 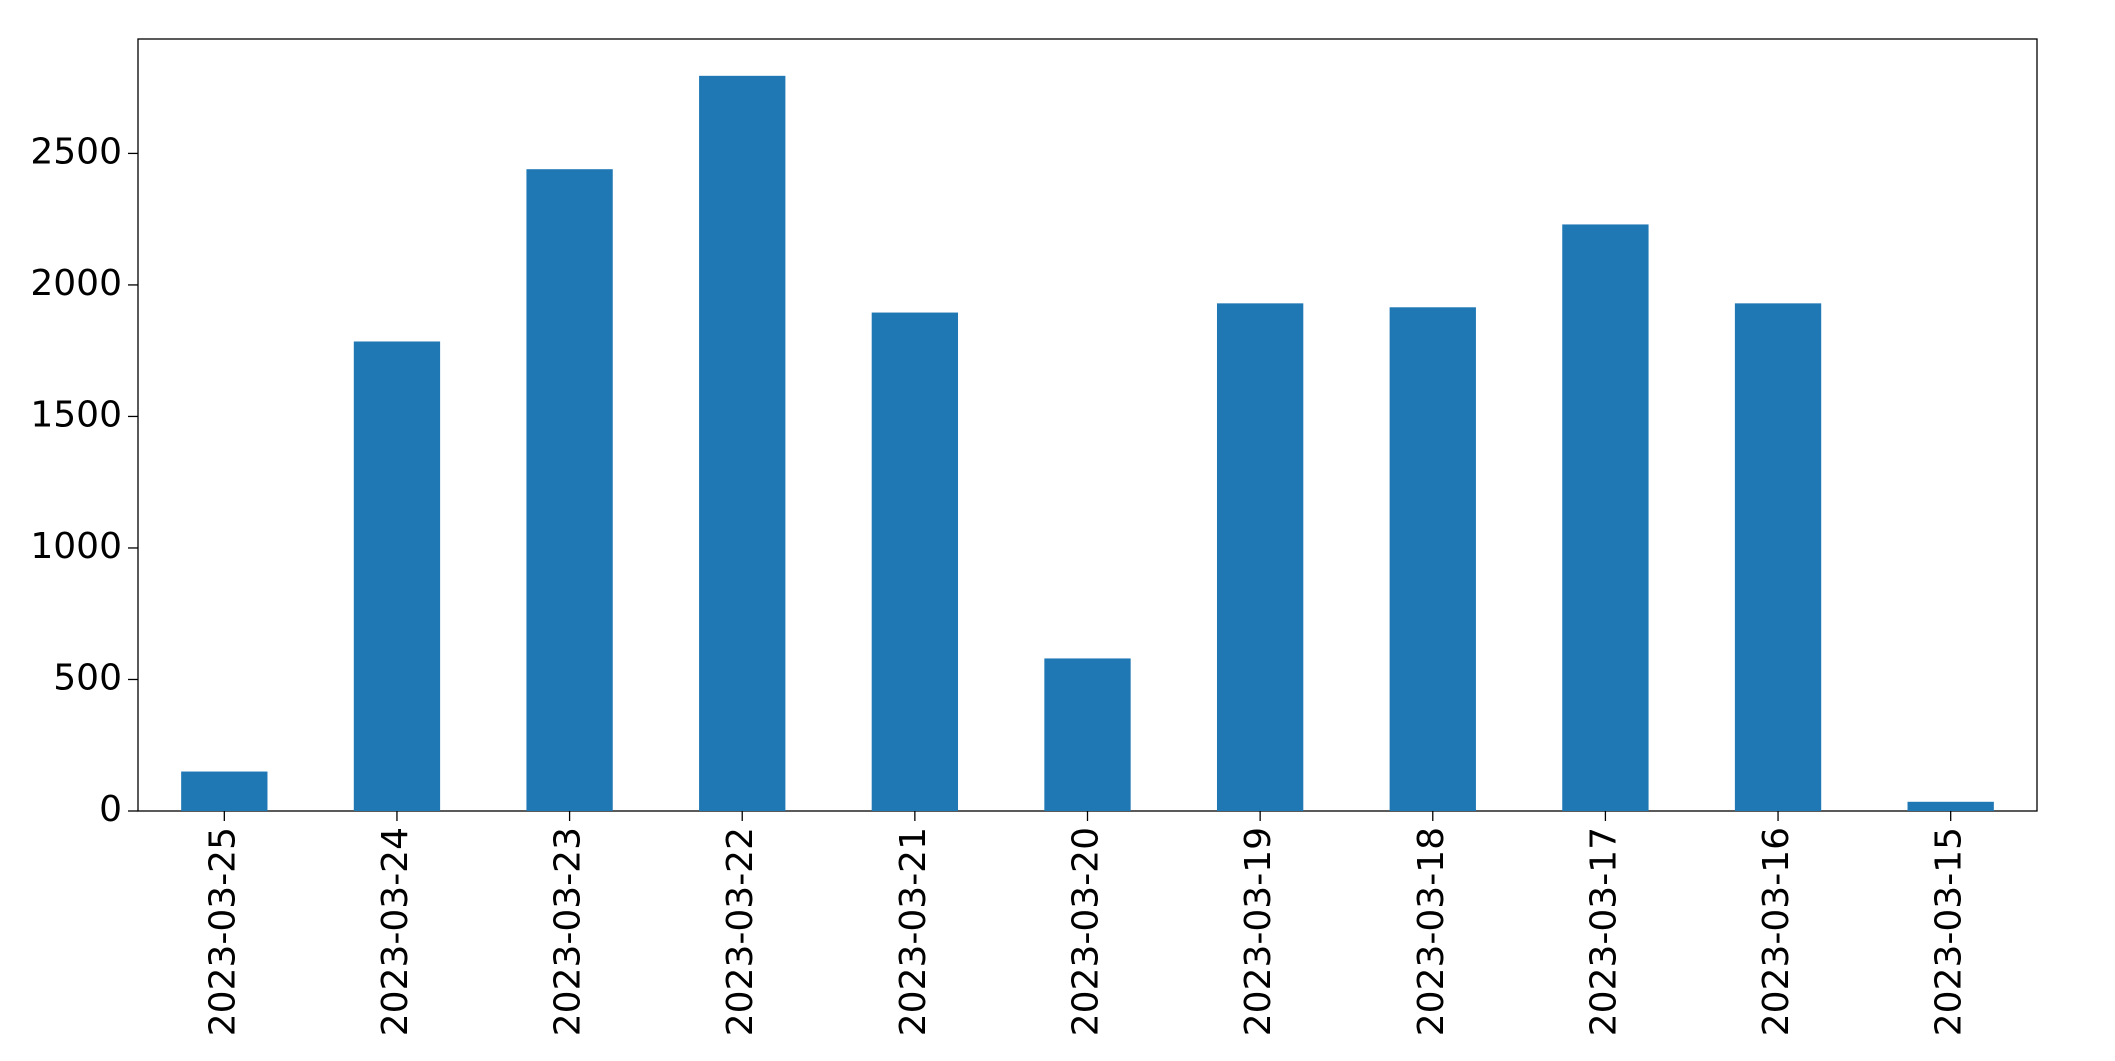 What do you see at coordinates (1086, 931) in the screenshot?
I see `x-tick-label: 2023-03-20` at bounding box center [1086, 931].